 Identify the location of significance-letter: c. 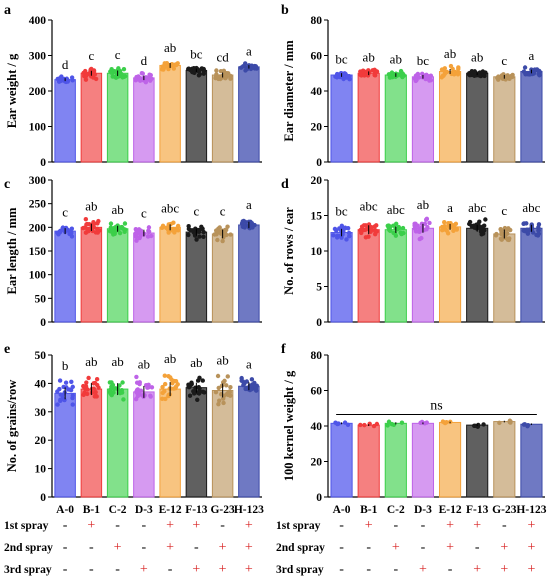
(144, 212).